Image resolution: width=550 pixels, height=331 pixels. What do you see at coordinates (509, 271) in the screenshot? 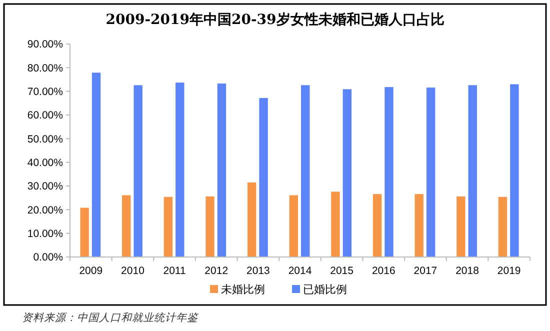
I see `x-tick-label: 2019` at bounding box center [509, 271].